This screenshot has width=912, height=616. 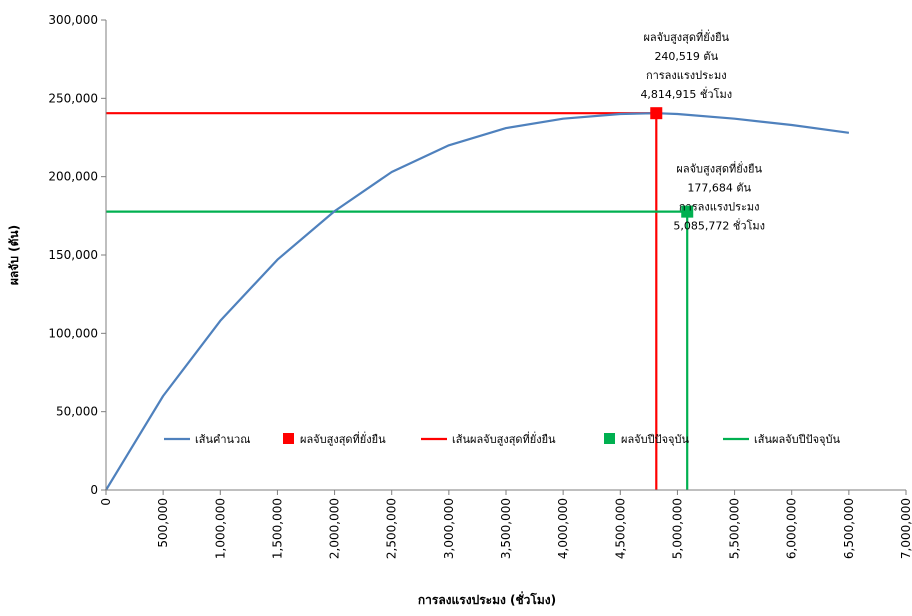 What do you see at coordinates (73, 255) in the screenshot?
I see `y-tick-label: 150,000` at bounding box center [73, 255].